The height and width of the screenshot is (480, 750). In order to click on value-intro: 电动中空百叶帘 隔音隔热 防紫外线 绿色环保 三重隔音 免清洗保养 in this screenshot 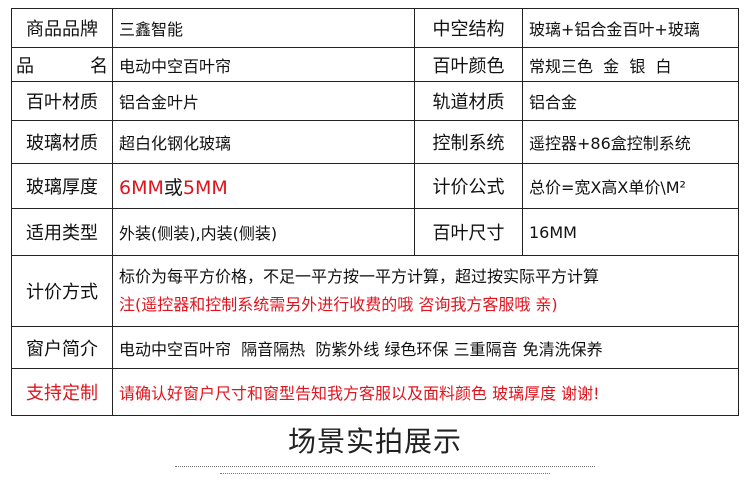, I will do `click(425, 347)`.